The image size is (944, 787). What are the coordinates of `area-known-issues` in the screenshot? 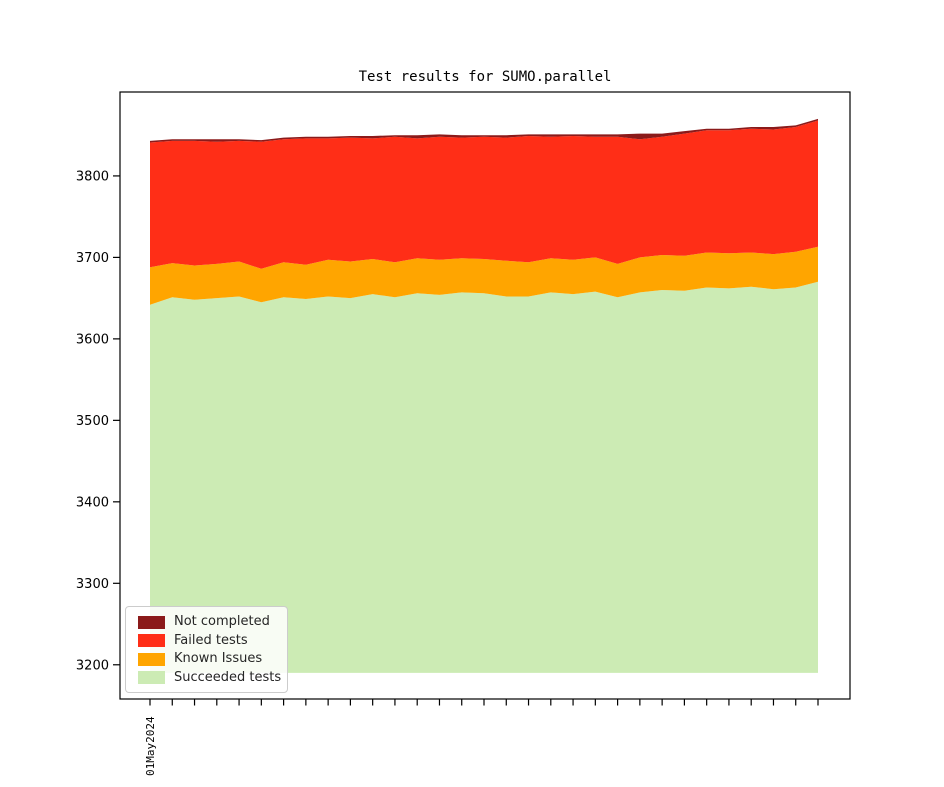 It's located at (484, 275).